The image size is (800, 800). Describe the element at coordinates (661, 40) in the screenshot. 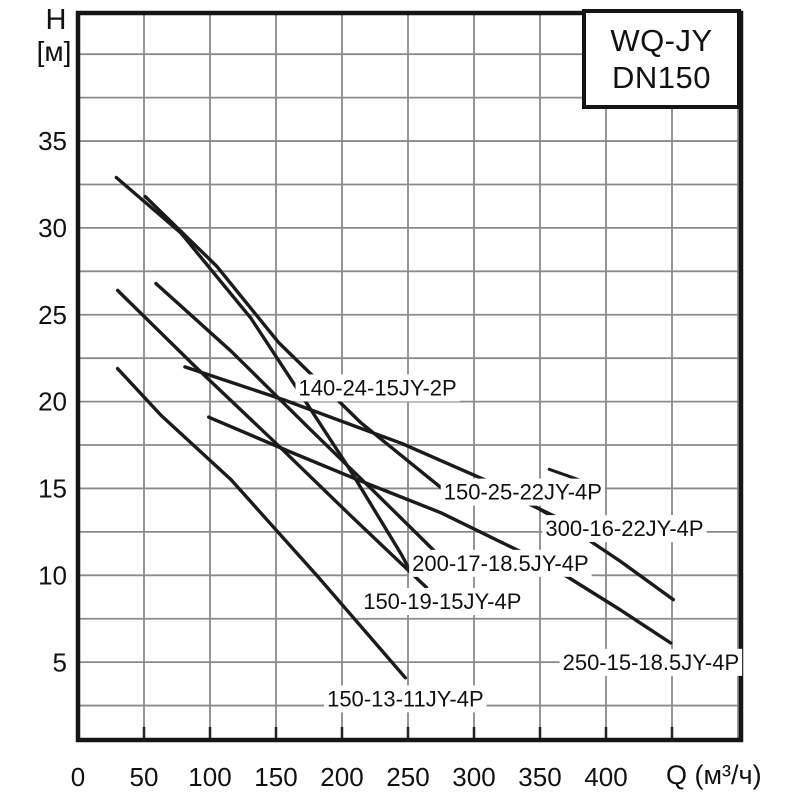

I see `model-series-line1: WQ-JY` at that location.